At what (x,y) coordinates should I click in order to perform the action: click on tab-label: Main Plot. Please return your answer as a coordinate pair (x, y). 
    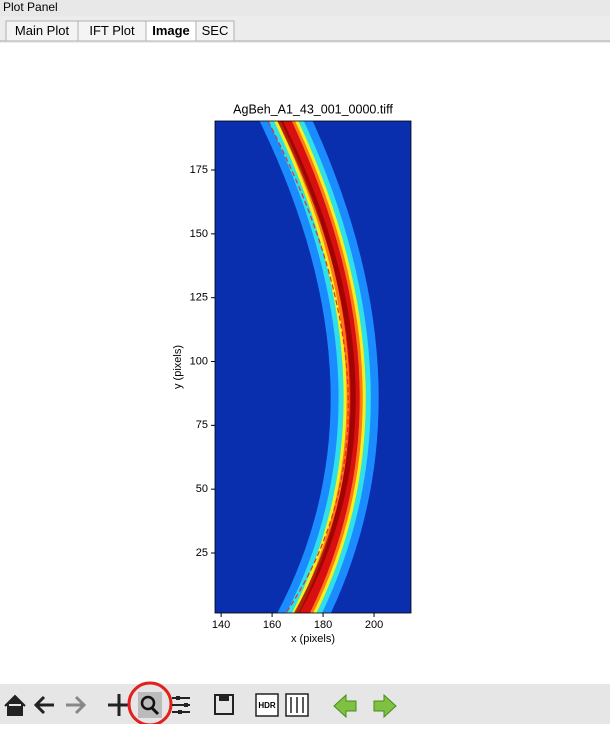
    Looking at the image, I should click on (42, 30).